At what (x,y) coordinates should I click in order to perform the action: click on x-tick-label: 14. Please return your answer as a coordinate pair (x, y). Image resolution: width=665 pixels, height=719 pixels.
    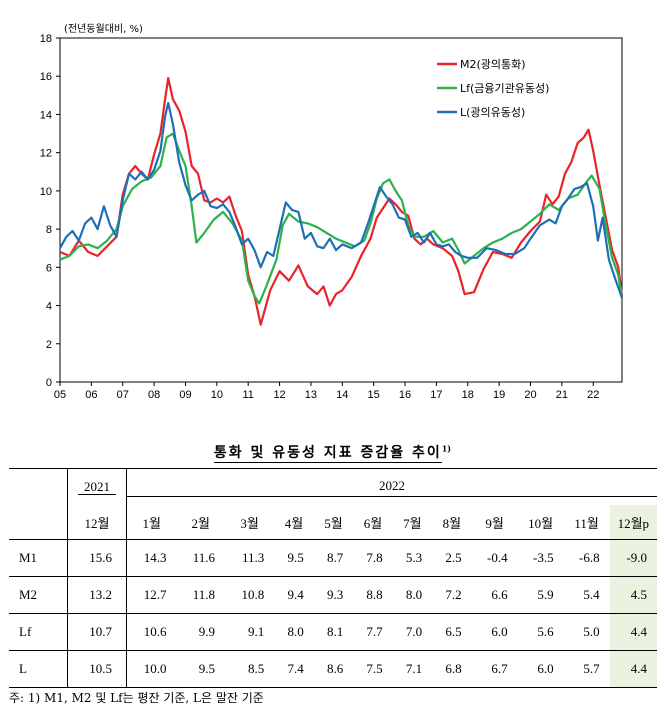
    Looking at the image, I should click on (342, 395).